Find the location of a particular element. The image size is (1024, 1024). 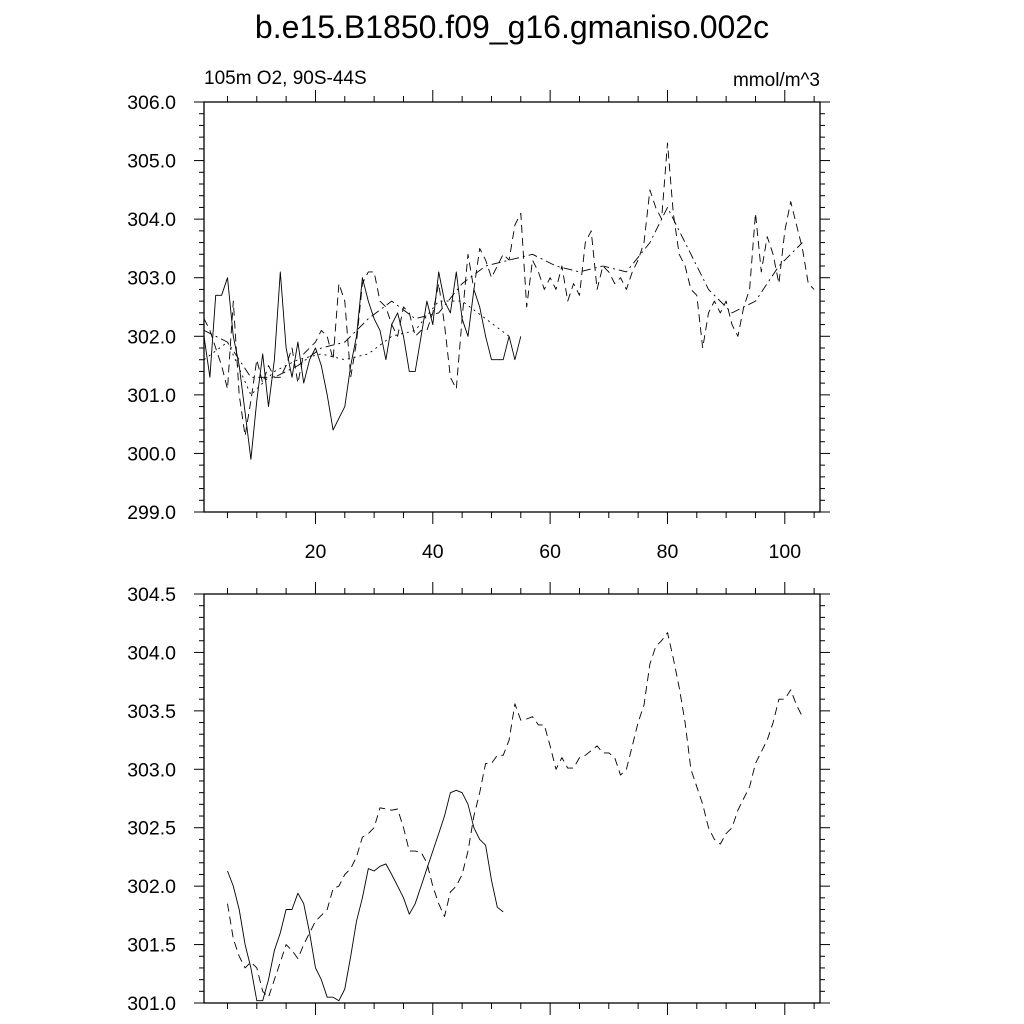

y-tick-label: 300.0 is located at coordinates (151, 454).